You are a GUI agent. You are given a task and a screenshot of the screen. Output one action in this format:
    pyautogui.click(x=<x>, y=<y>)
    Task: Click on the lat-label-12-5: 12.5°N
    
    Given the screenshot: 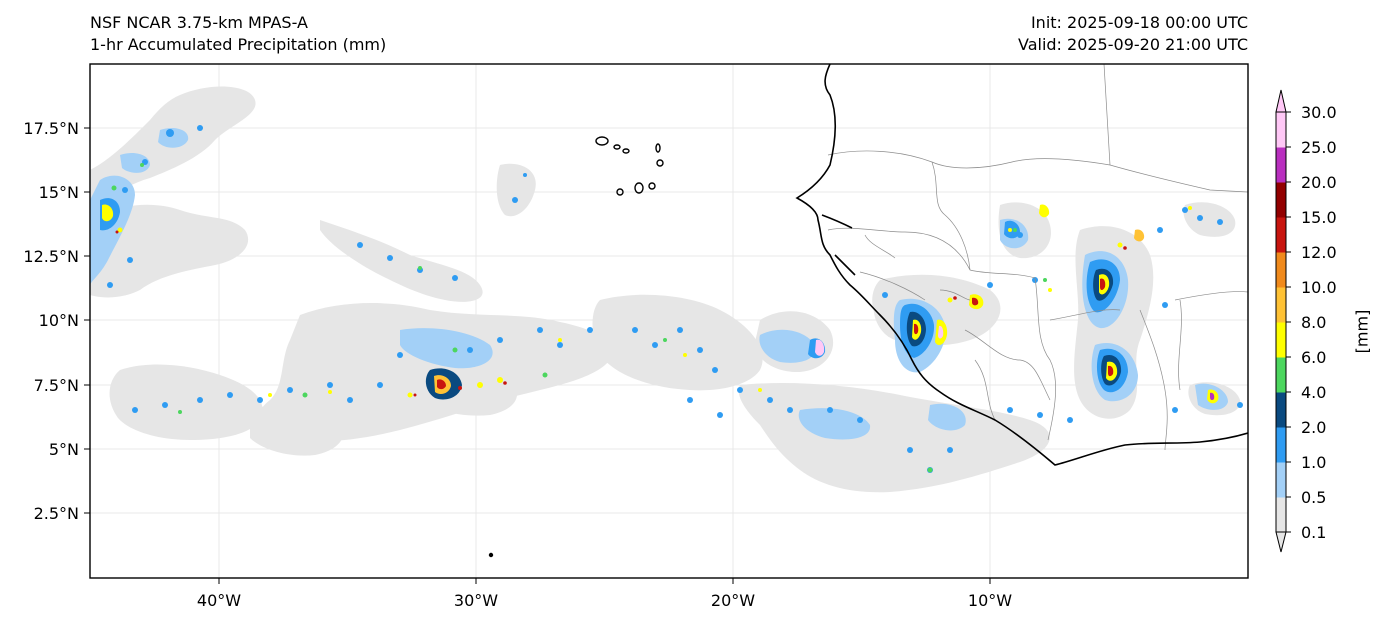 What is the action you would take?
    pyautogui.click(x=51, y=256)
    